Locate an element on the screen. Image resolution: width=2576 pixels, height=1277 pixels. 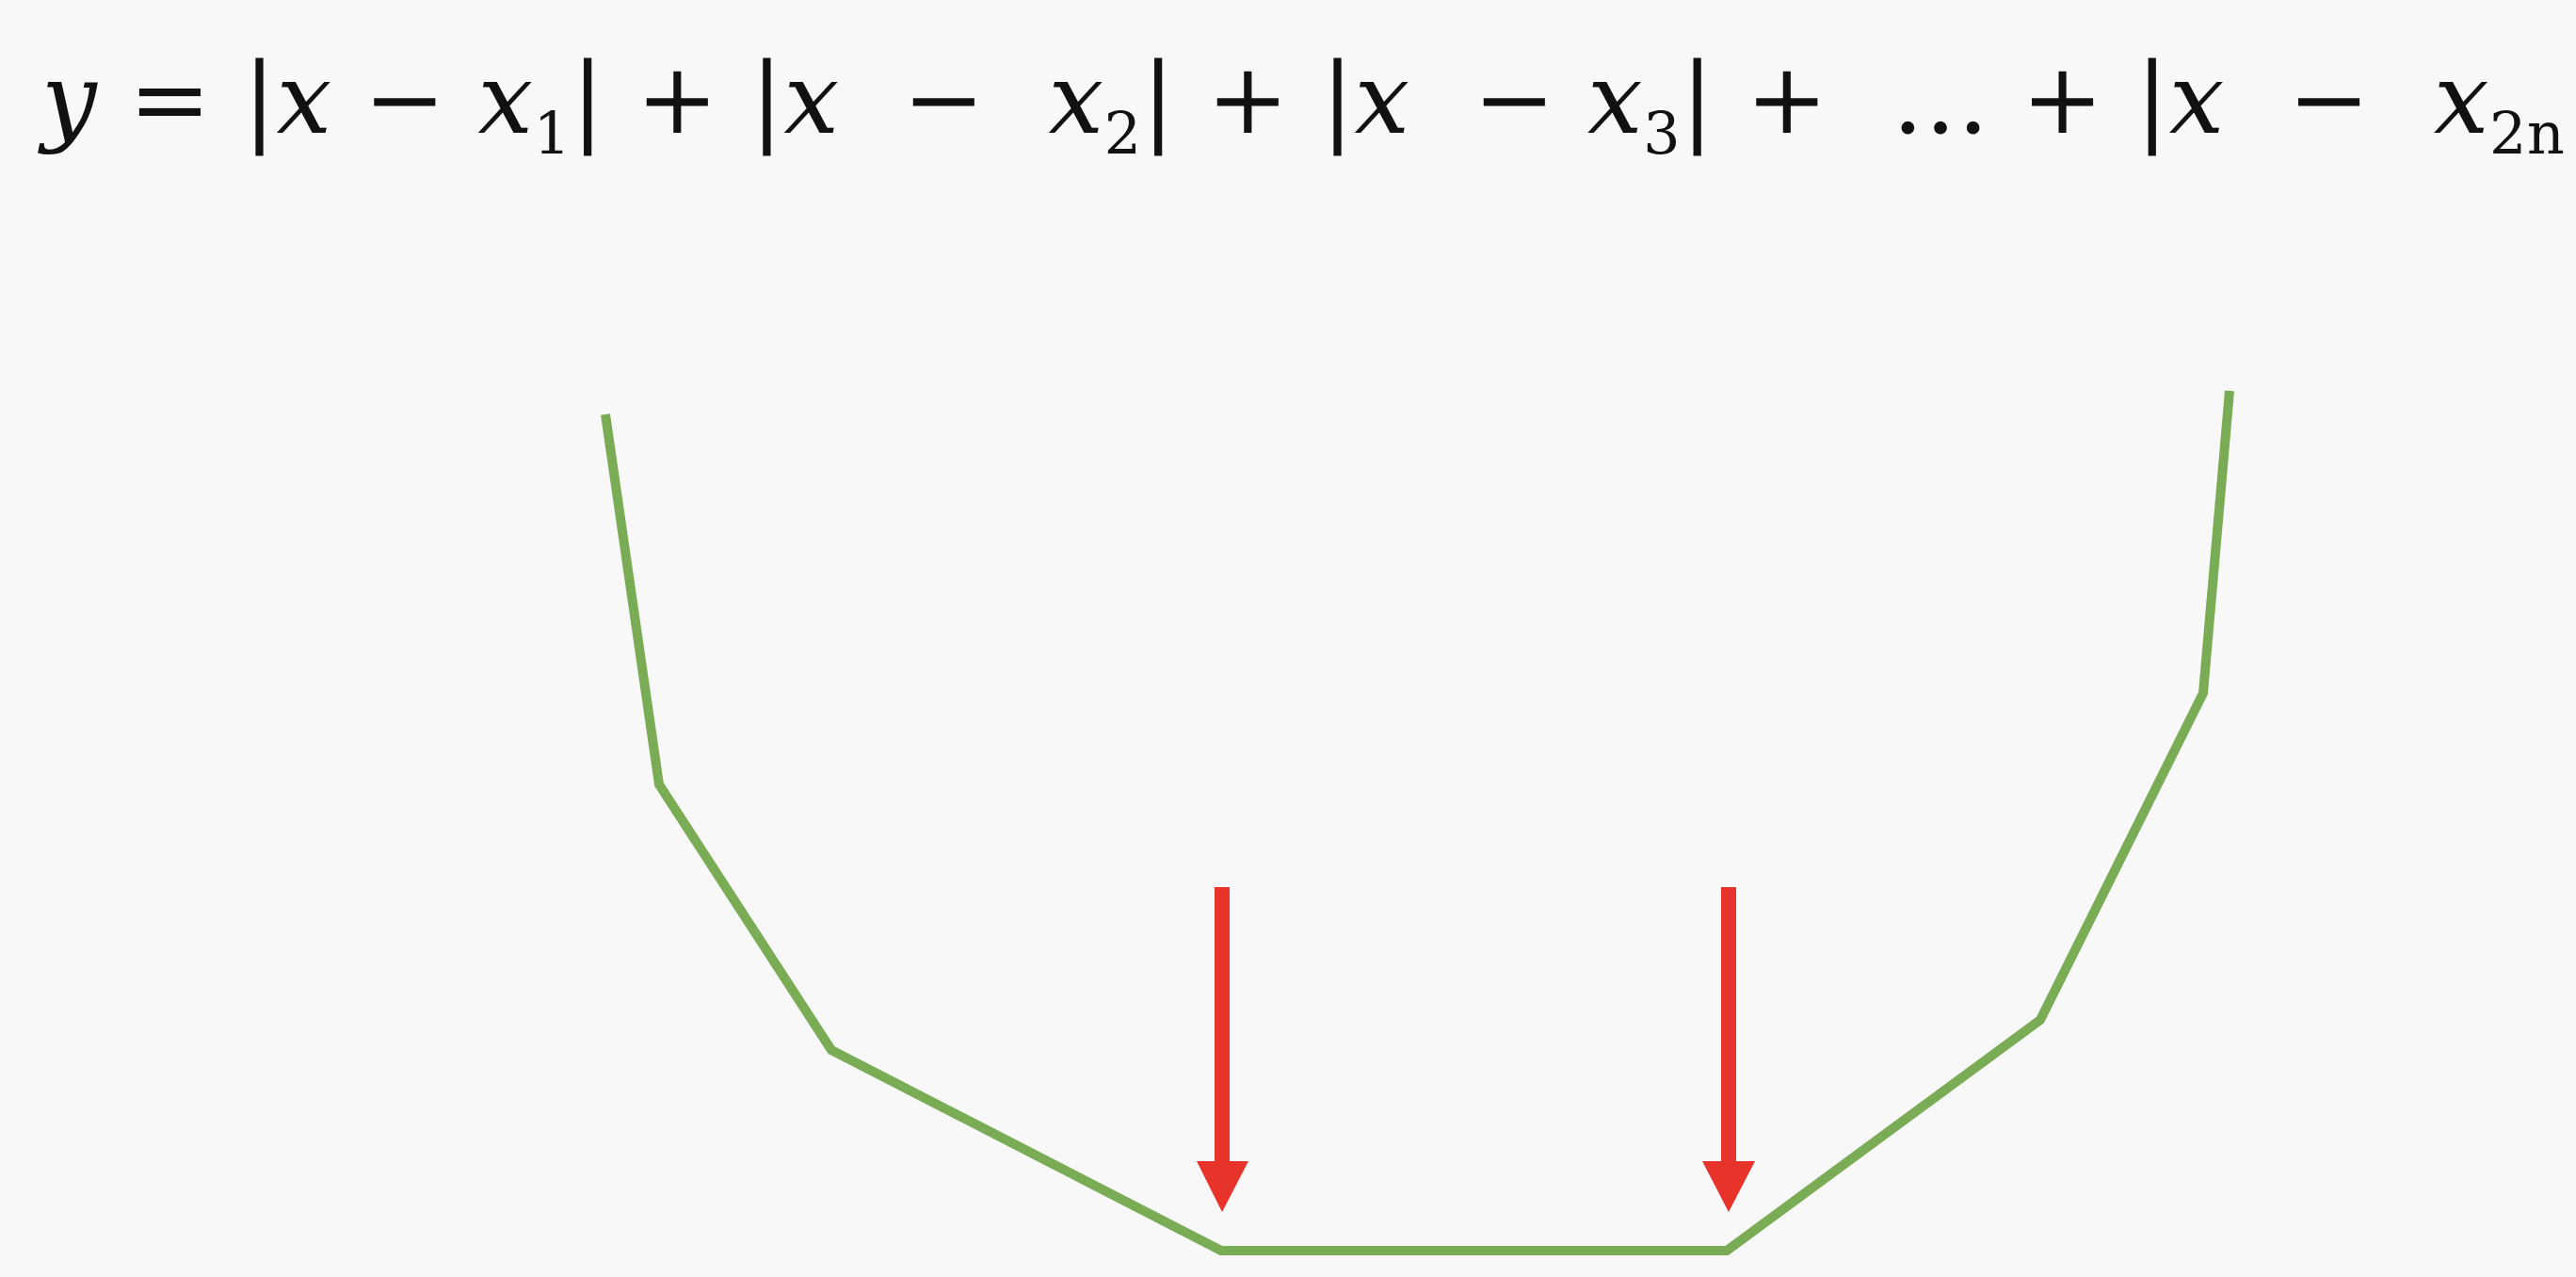
median-arrow-right is located at coordinates (1728, 1050).